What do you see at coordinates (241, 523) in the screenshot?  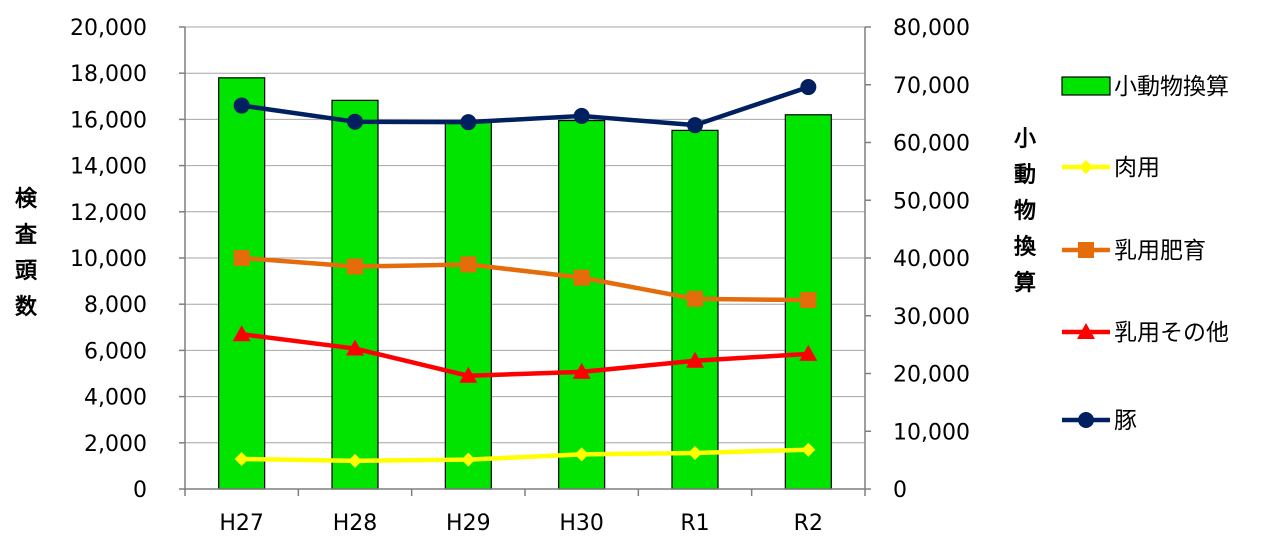 I see `x-tick-label: H27` at bounding box center [241, 523].